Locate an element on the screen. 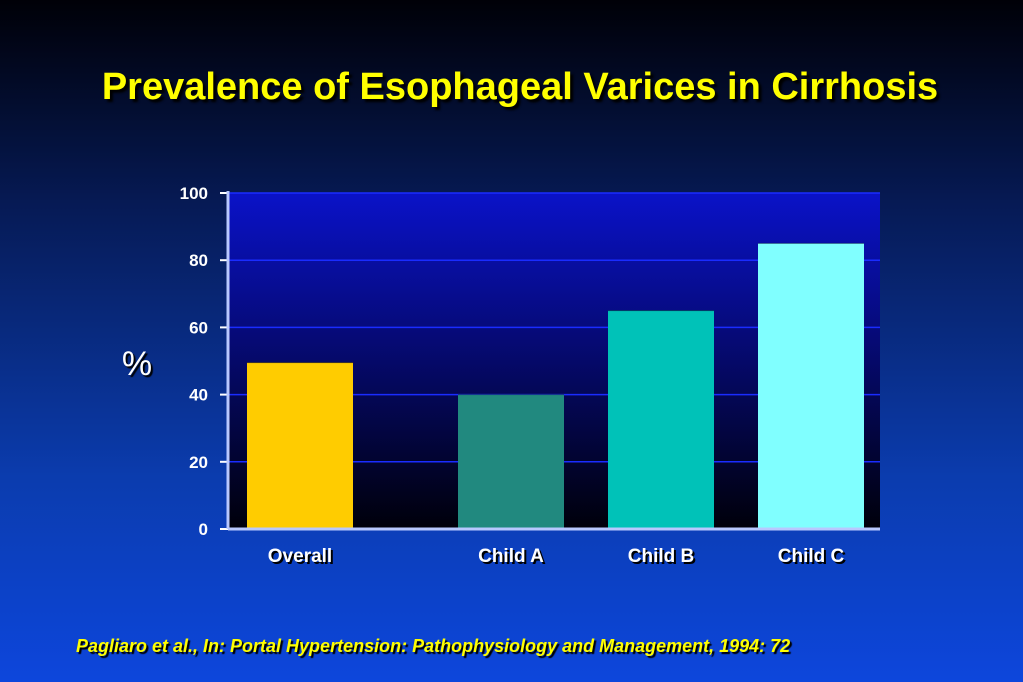 This screenshot has height=682, width=1023. y-tick-label: 80 is located at coordinates (198, 260).